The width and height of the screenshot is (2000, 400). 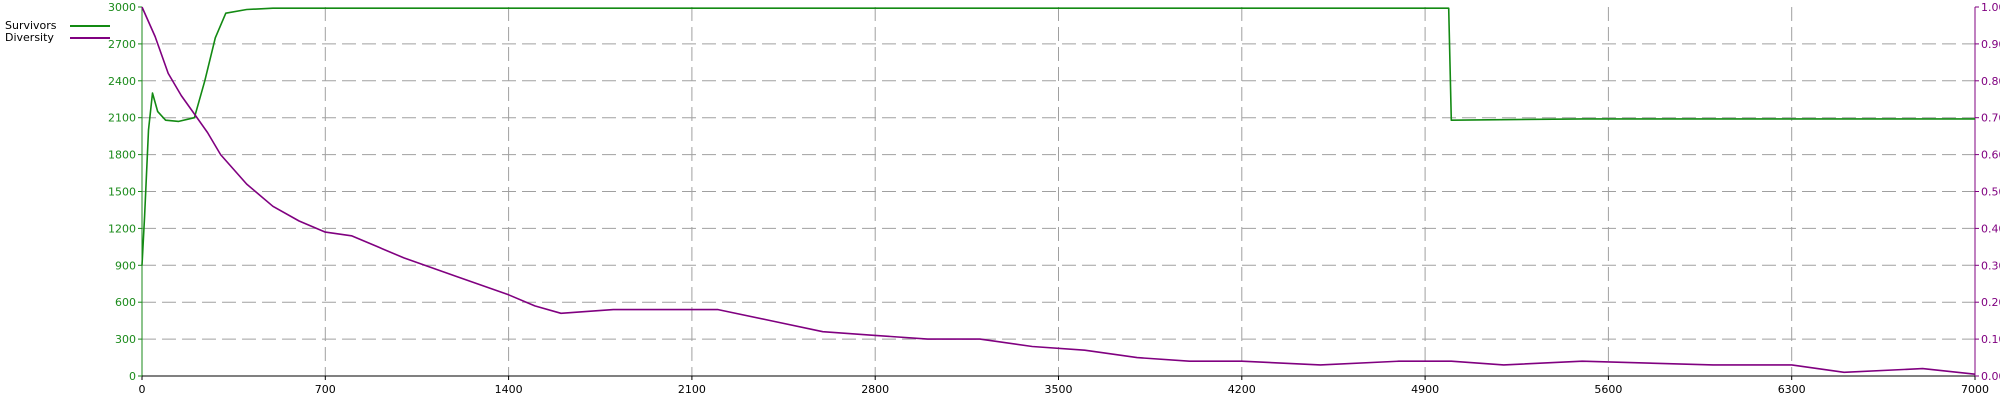 I want to click on x-tick-label: 4200, so click(x=1242, y=389).